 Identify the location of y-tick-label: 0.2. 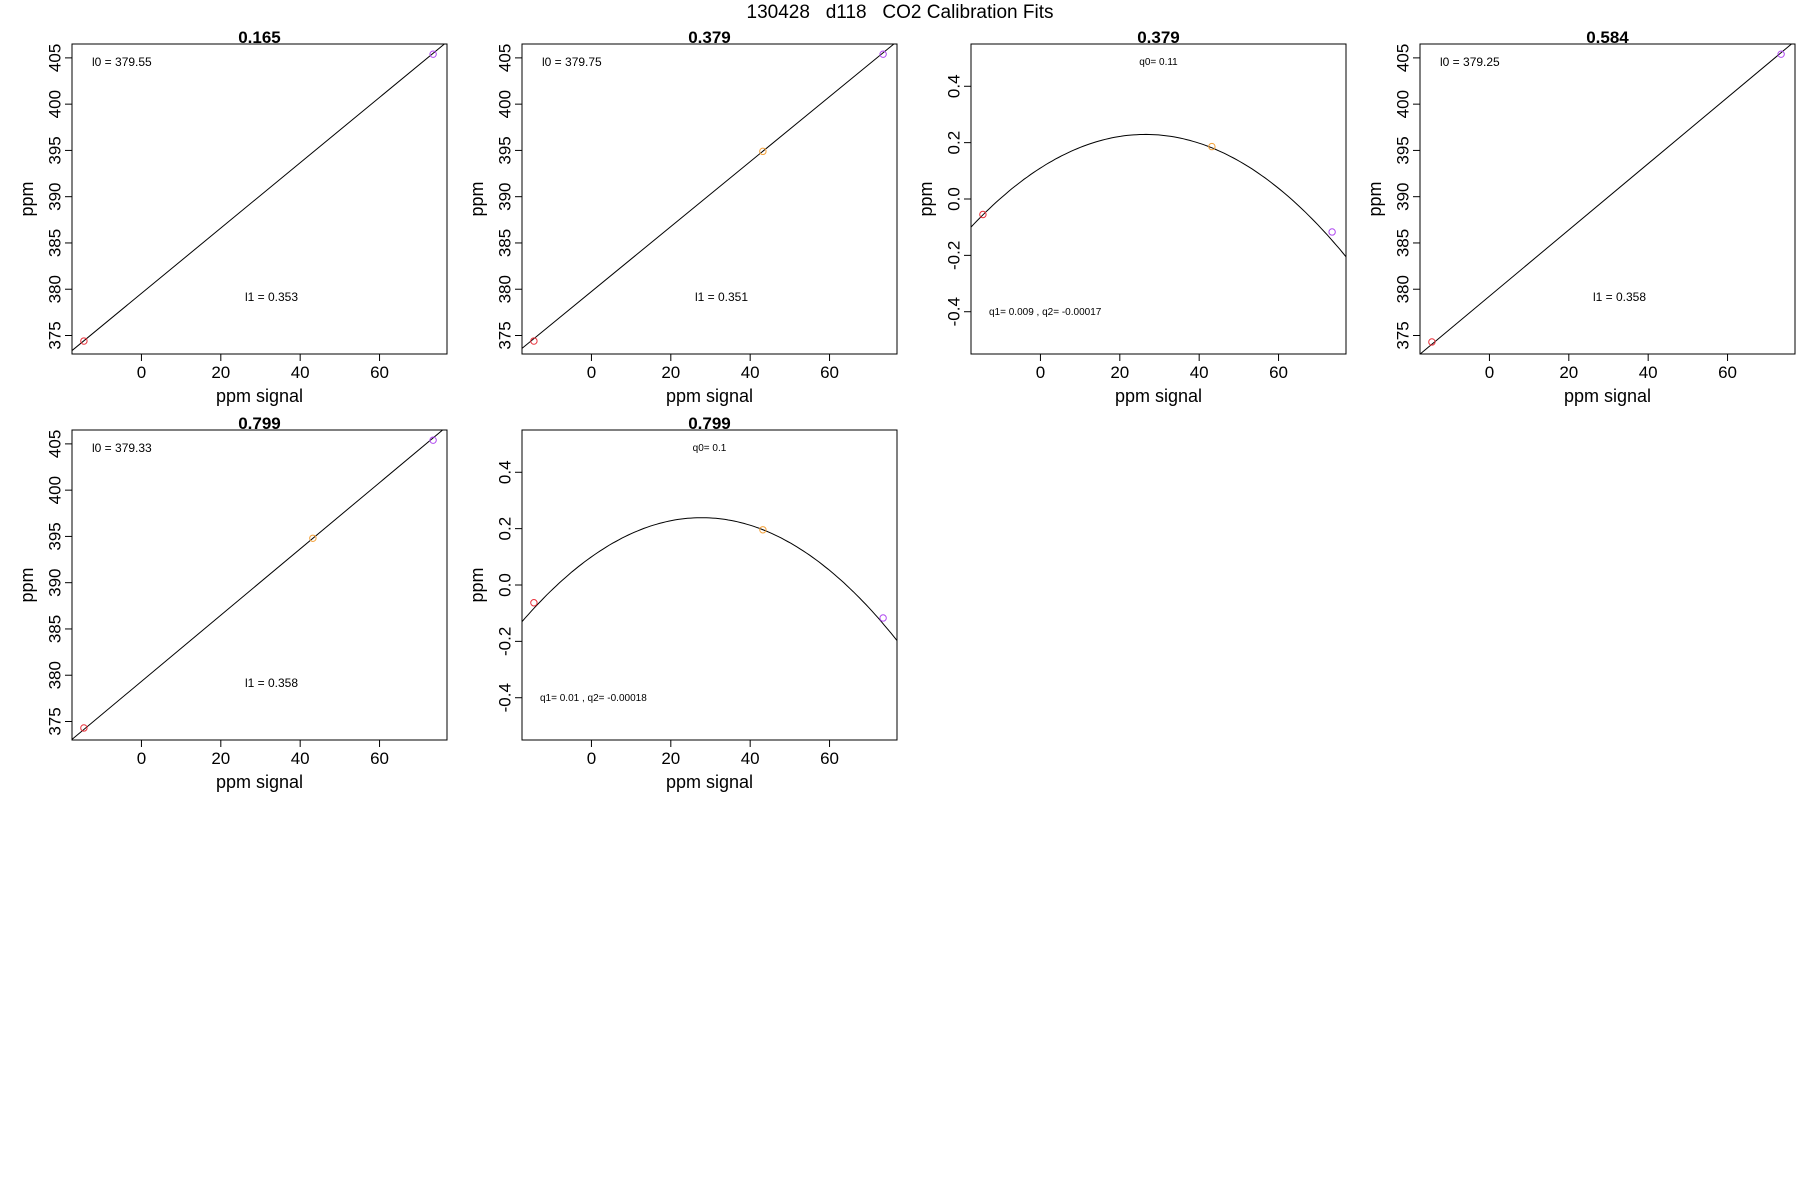
(505, 529).